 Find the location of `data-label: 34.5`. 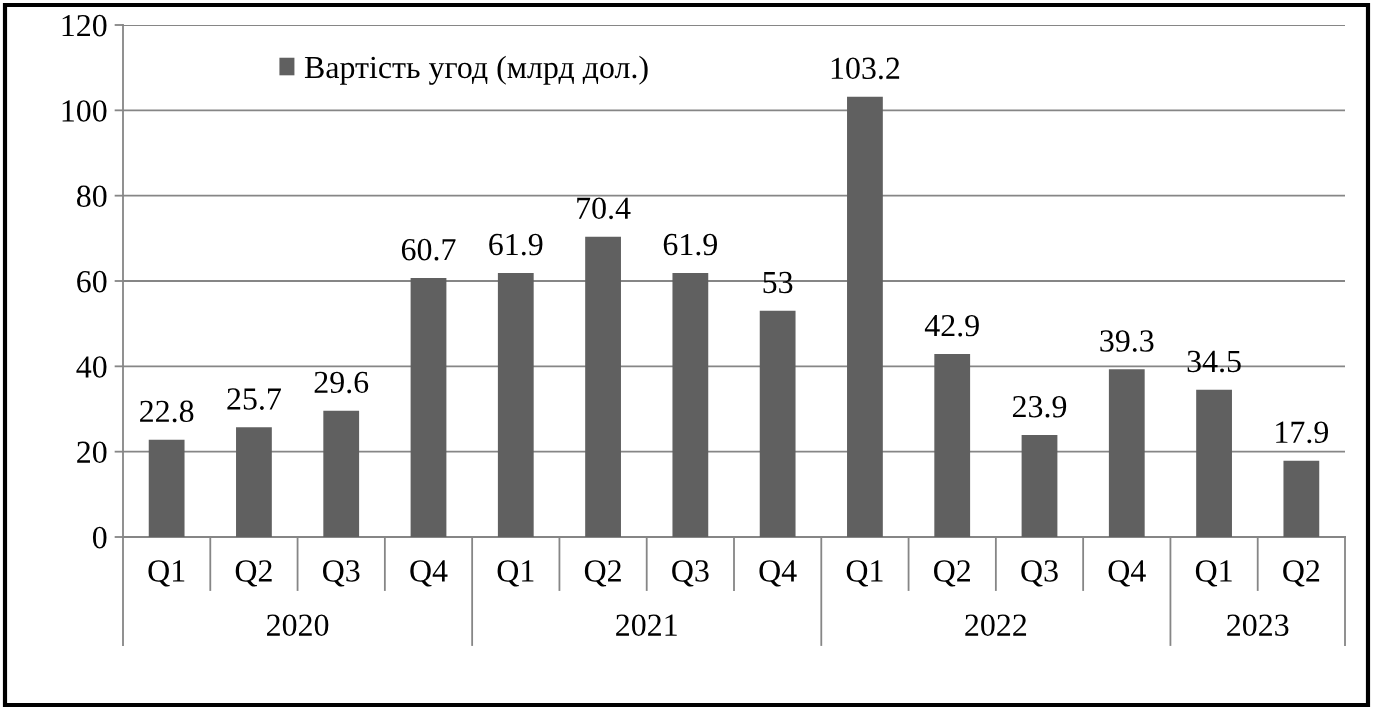

data-label: 34.5 is located at coordinates (1214, 361).